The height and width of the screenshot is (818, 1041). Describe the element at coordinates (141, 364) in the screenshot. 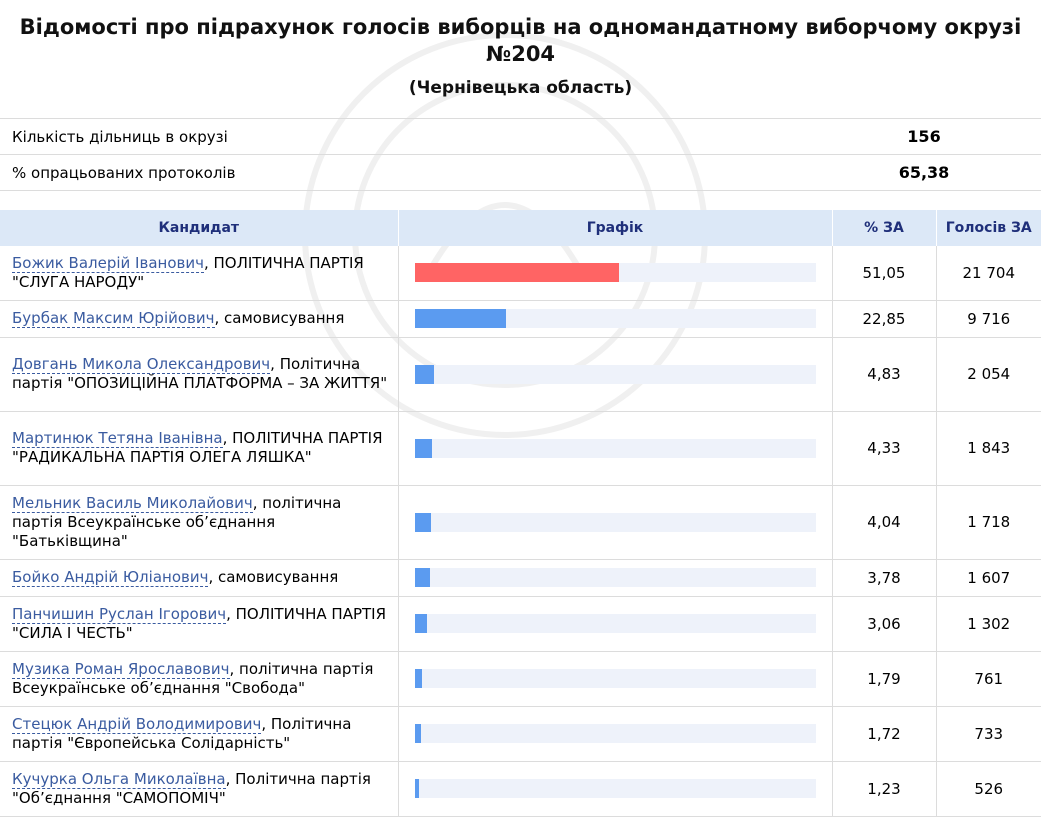

I see `candidate-name-link: Довгань Микола Олександрович` at that location.